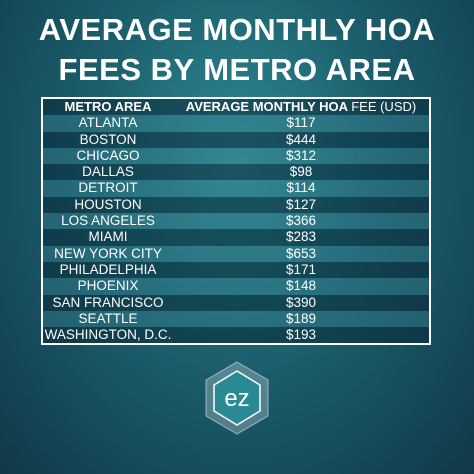  What do you see at coordinates (301, 155) in the screenshot?
I see `fee-cell: $312` at bounding box center [301, 155].